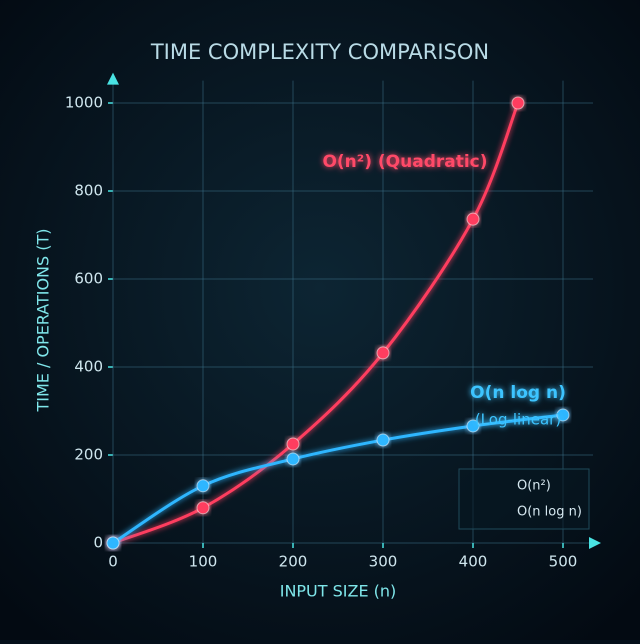 The width and height of the screenshot is (640, 644). I want to click on x-tick-label: 100, so click(203, 562).